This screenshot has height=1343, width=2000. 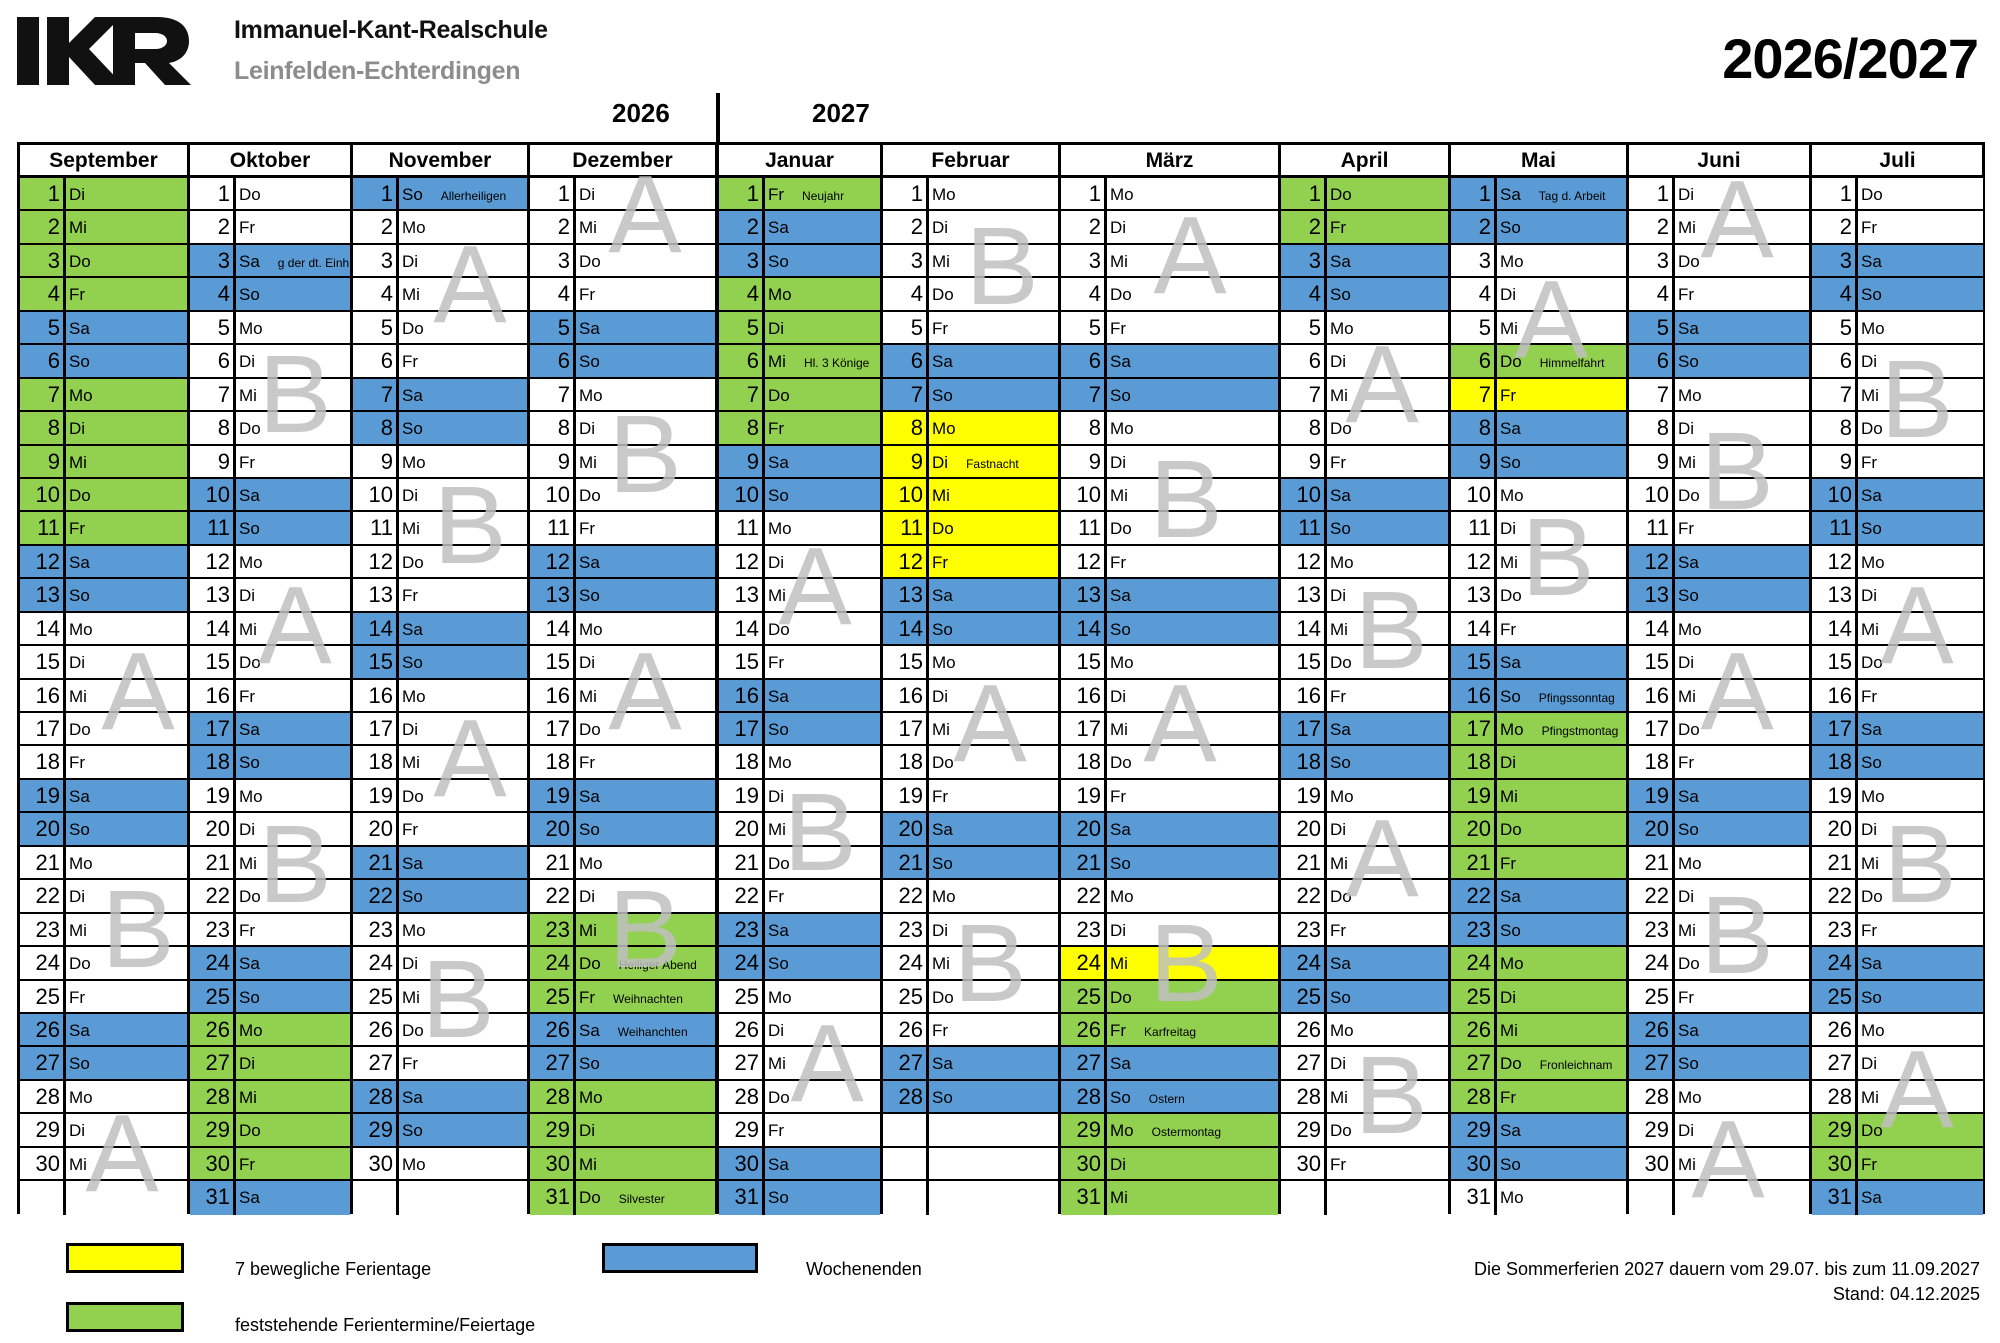 What do you see at coordinates (313, 262) in the screenshot?
I see `holiday-note: g der dt. Einh` at bounding box center [313, 262].